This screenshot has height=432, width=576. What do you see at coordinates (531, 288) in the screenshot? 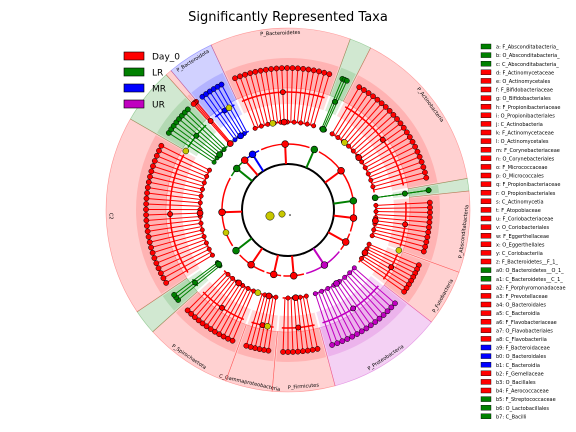
I see `key-label: a2: F_Porphyromonadaceae` at bounding box center [531, 288].